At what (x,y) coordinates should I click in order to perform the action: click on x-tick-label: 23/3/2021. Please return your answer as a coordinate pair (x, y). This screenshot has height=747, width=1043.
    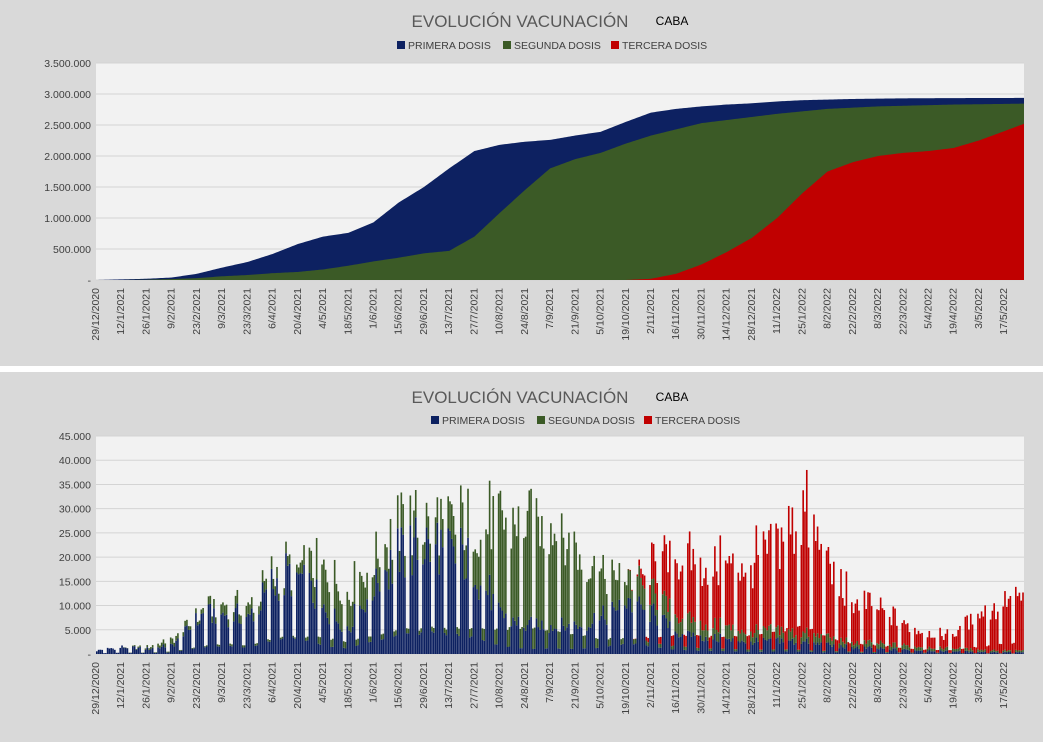
    Looking at the image, I should click on (247, 311).